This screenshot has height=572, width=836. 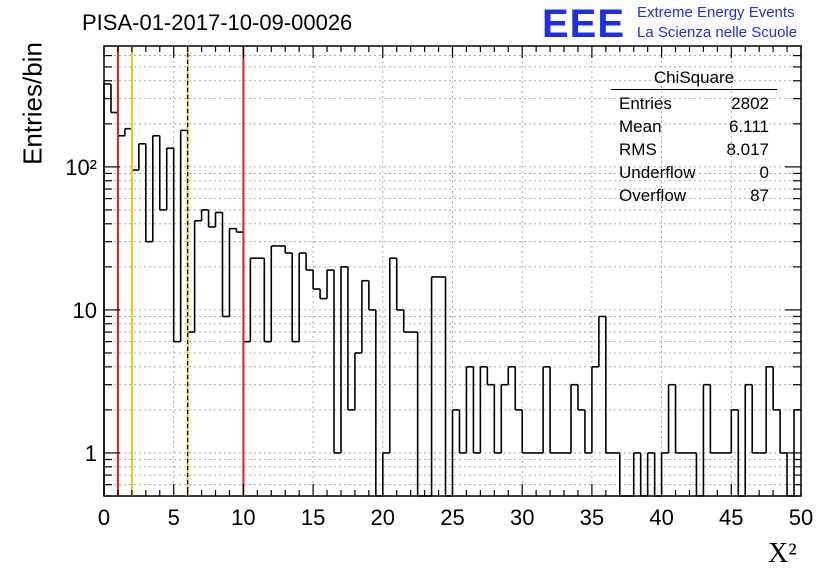 What do you see at coordinates (750, 103) in the screenshot?
I see `stats-value: 2802` at bounding box center [750, 103].